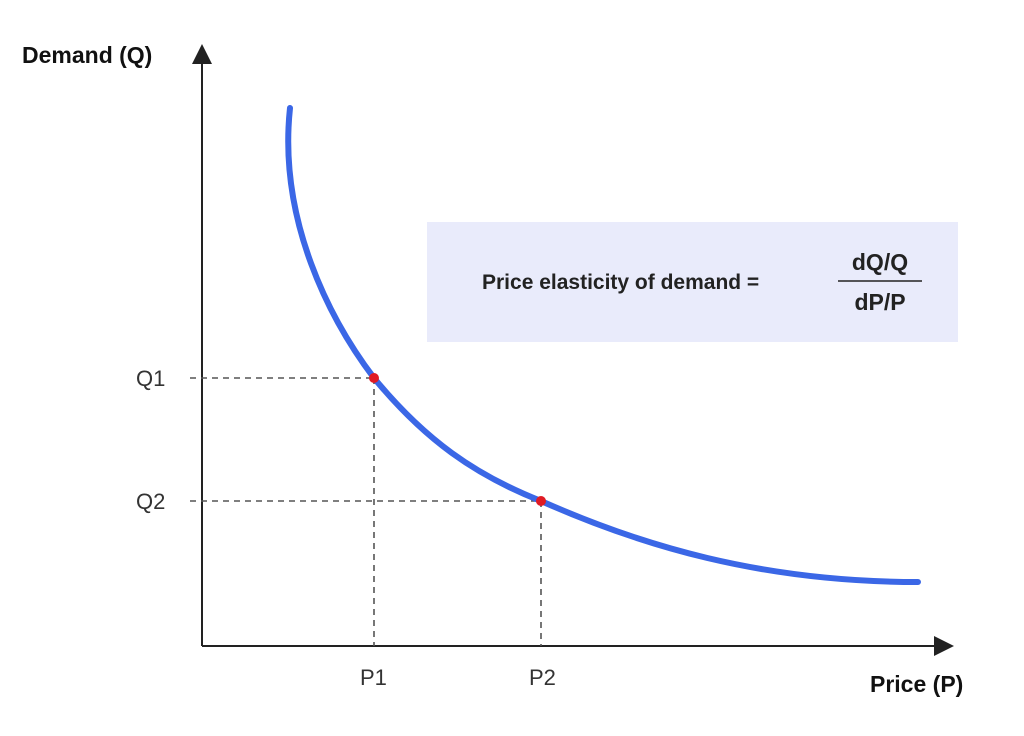 The height and width of the screenshot is (736, 1024). Describe the element at coordinates (202, 54) in the screenshot. I see `y-axis-arrowhead` at that location.